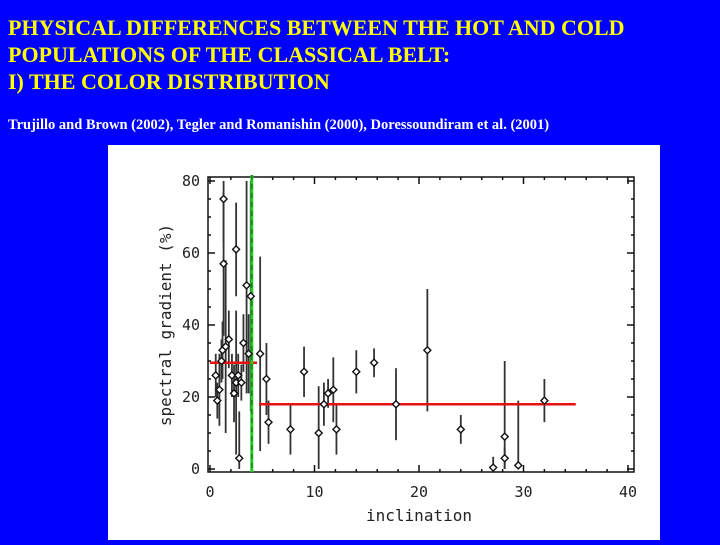 This screenshot has height=545, width=720. Describe the element at coordinates (628, 492) in the screenshot. I see `x-tick-label: 40` at that location.